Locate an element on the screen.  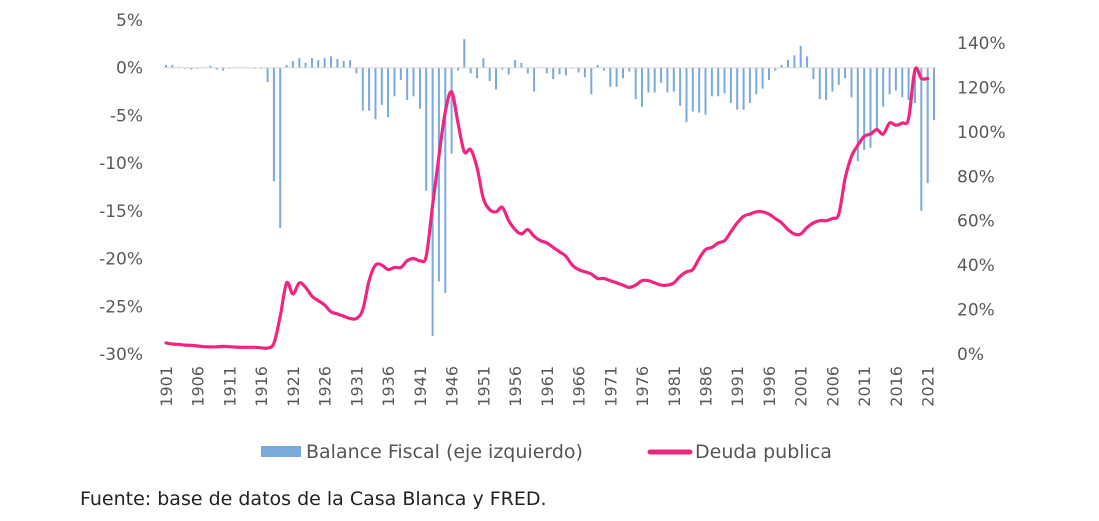
left-tick-label: -30% is located at coordinates (121, 355).